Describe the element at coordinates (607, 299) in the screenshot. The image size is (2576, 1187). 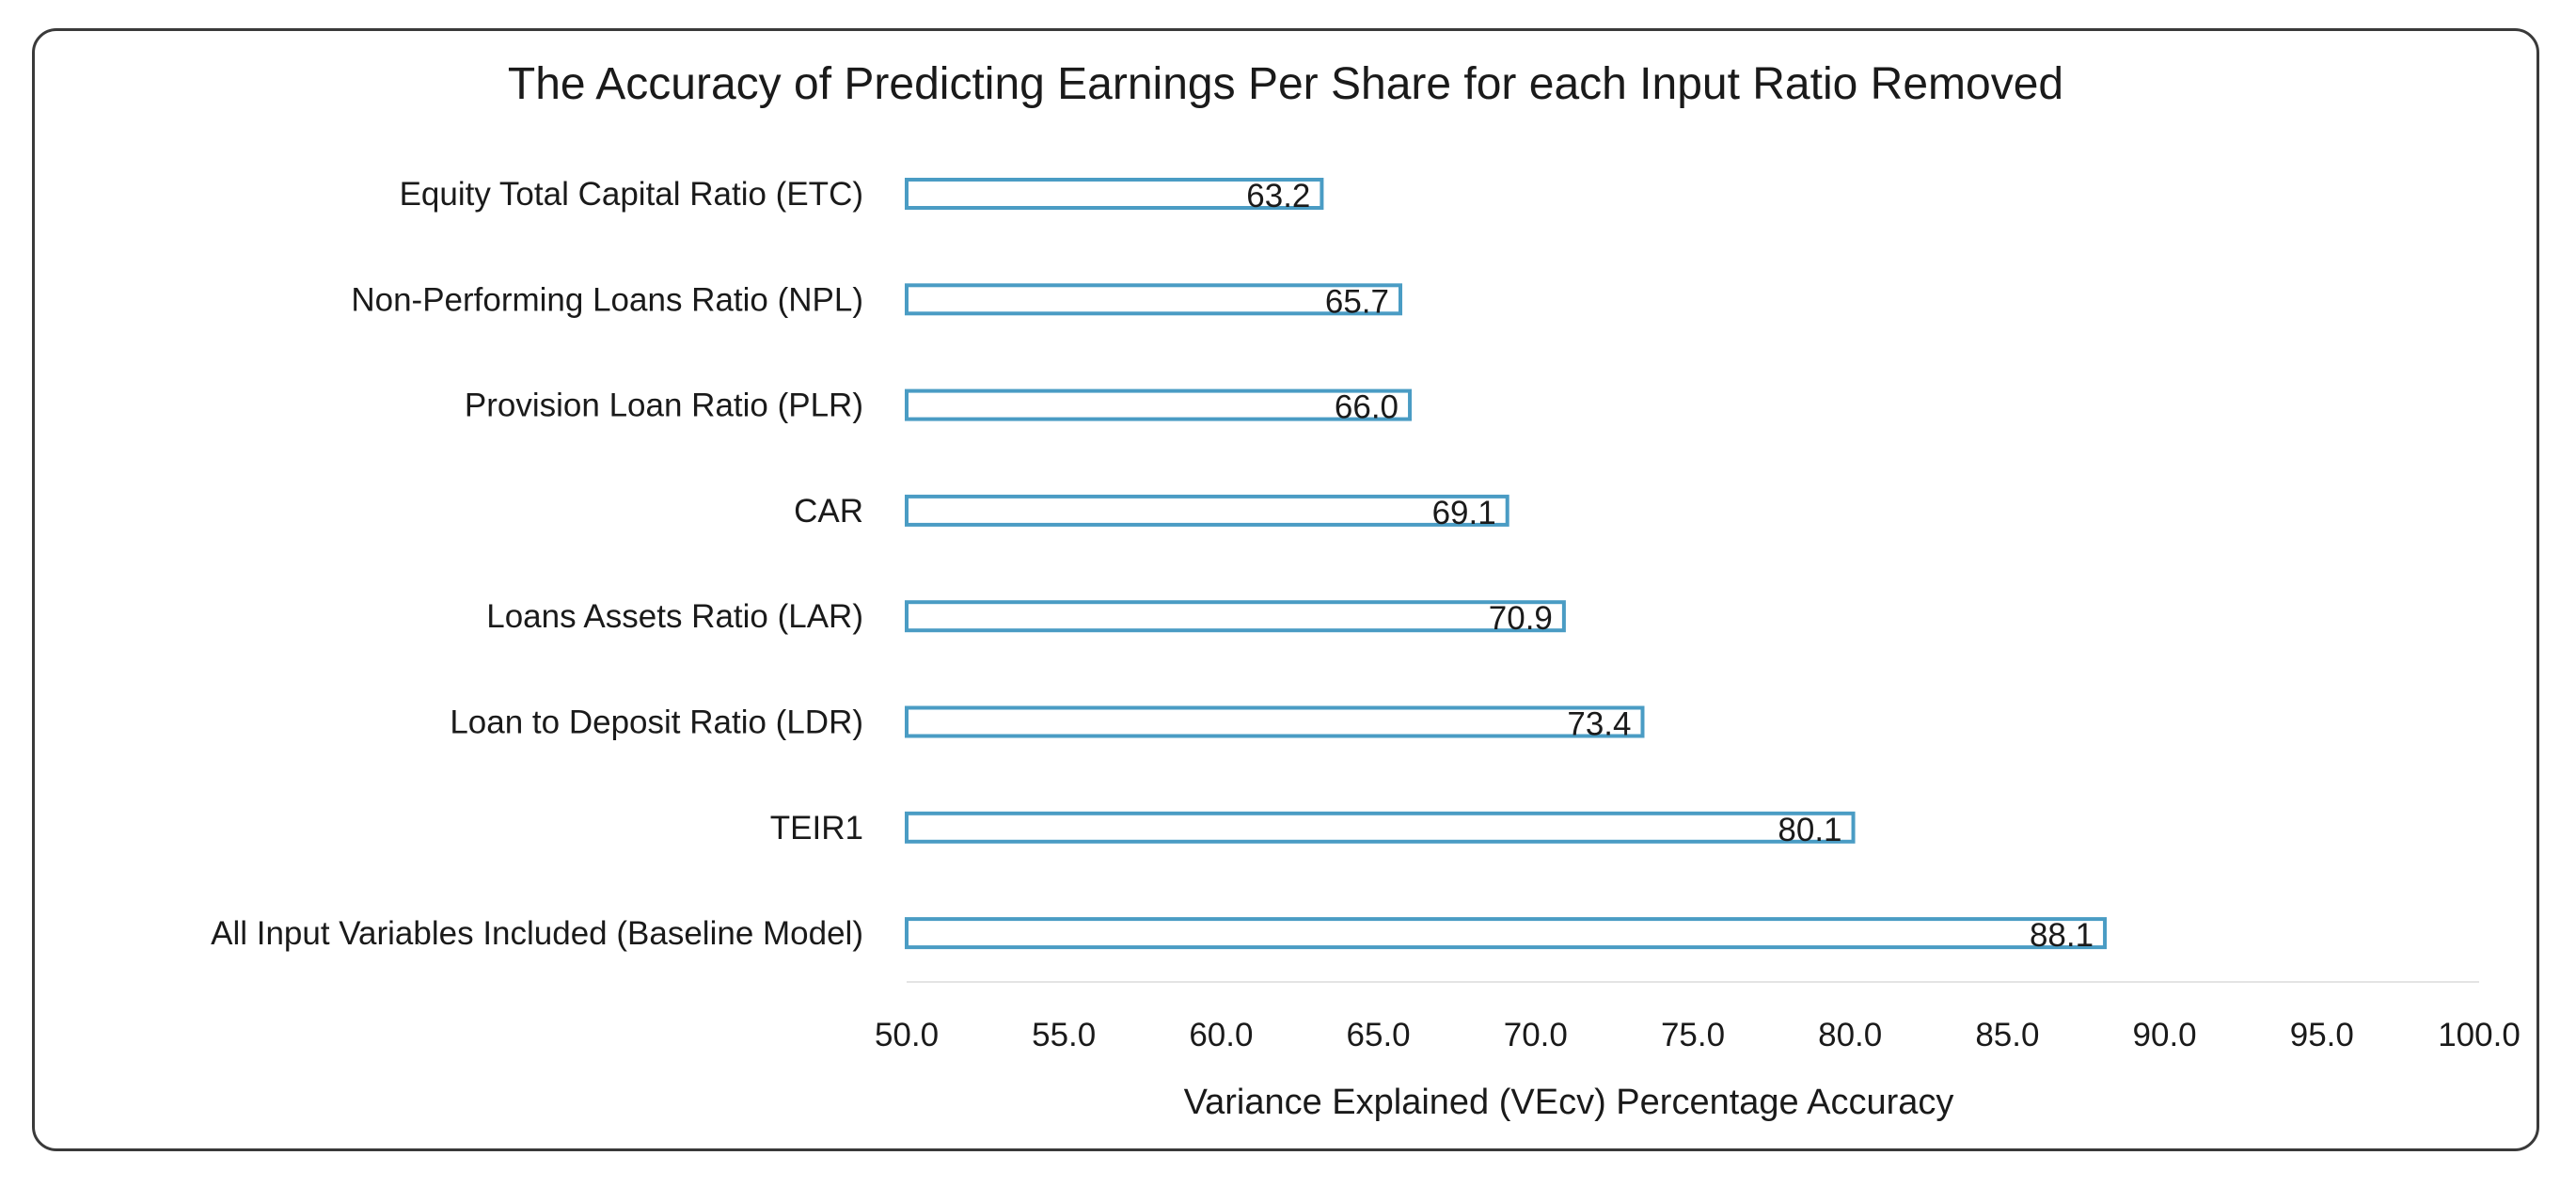
I see `category-label: Non-Performing Loans Ratio (NPL)` at that location.